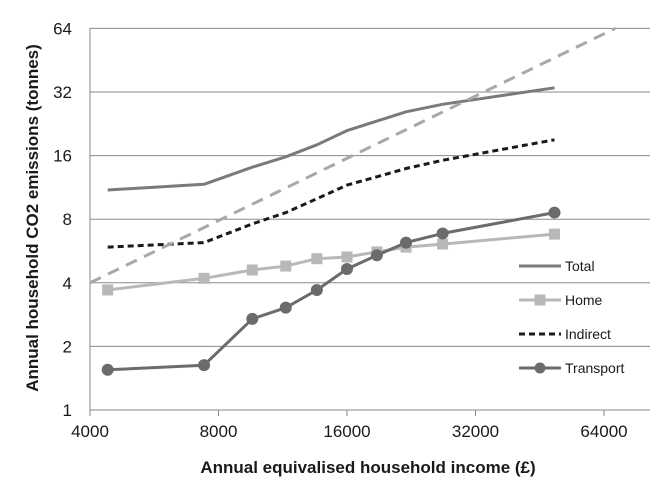 This screenshot has height=494, width=672. Describe the element at coordinates (475, 431) in the screenshot. I see `x-tick-label: 32000` at that location.